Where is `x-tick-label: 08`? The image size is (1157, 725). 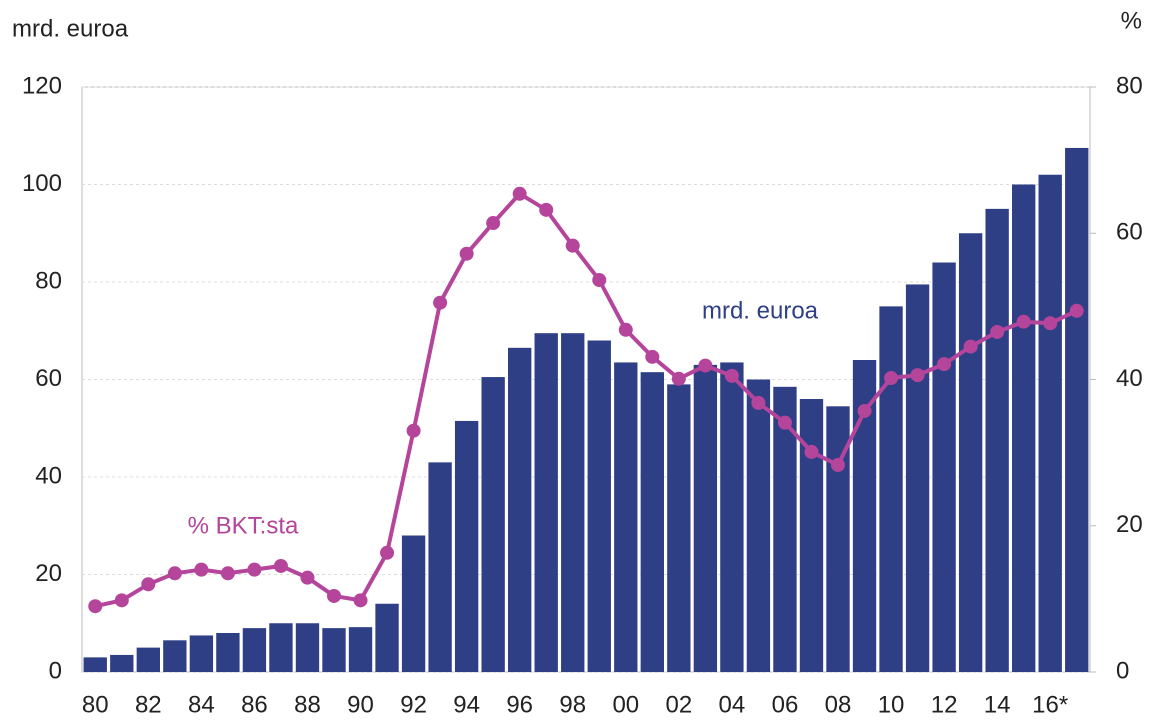 x-tick-label: 08 is located at coordinates (838, 704).